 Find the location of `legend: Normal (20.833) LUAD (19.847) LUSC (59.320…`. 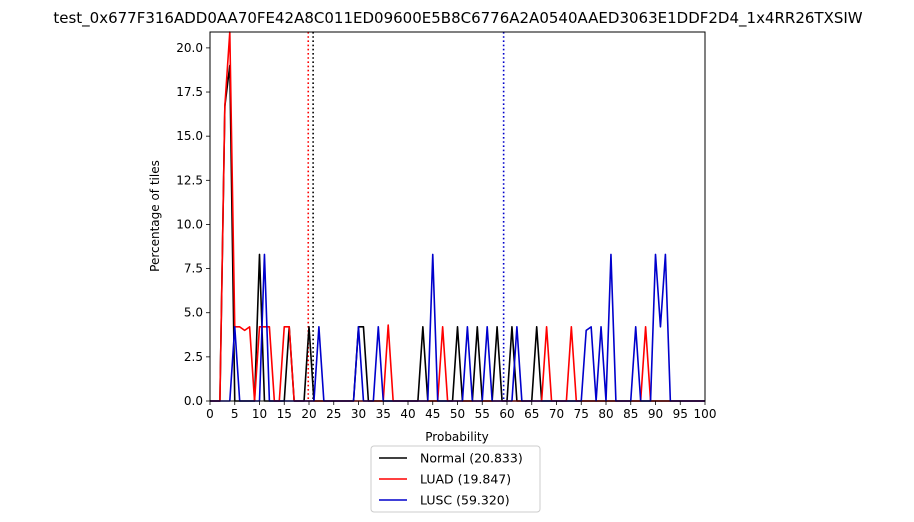

legend: Normal (20.833) LUAD (19.847) LUSC (59.320… is located at coordinates (455, 479).